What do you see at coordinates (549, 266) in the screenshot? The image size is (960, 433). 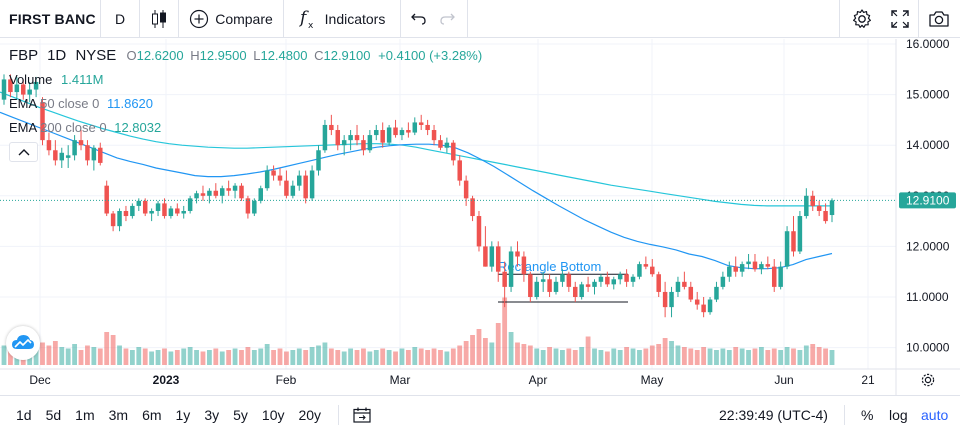 I see `rectangle-label: Rectangle Bottom` at bounding box center [549, 266].